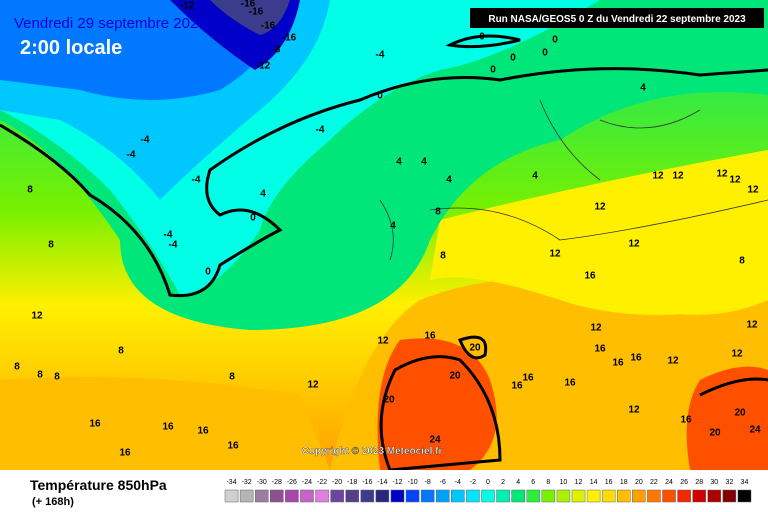  I want to click on run-box, so click(617, 18).